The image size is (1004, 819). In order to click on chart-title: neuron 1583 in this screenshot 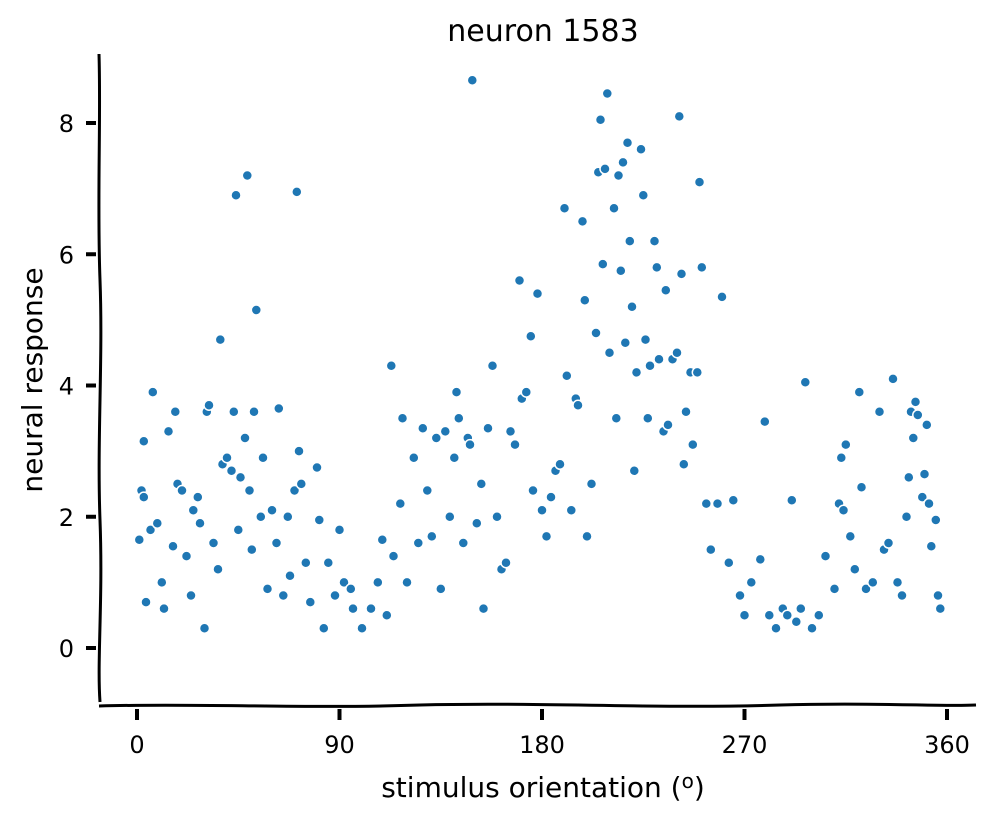, I will do `click(542, 31)`.